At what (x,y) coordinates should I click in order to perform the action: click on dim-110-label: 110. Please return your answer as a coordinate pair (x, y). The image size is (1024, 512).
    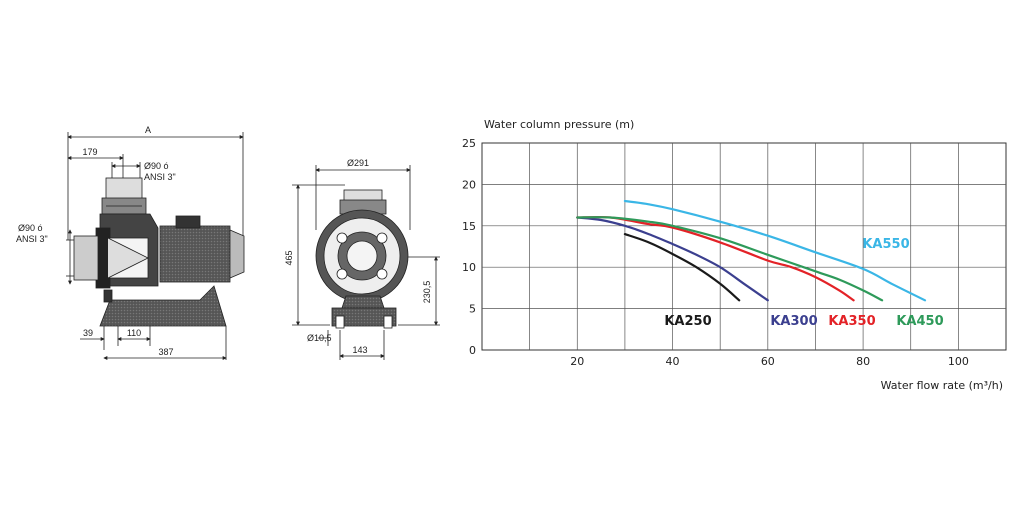
    Looking at the image, I should click on (134, 333).